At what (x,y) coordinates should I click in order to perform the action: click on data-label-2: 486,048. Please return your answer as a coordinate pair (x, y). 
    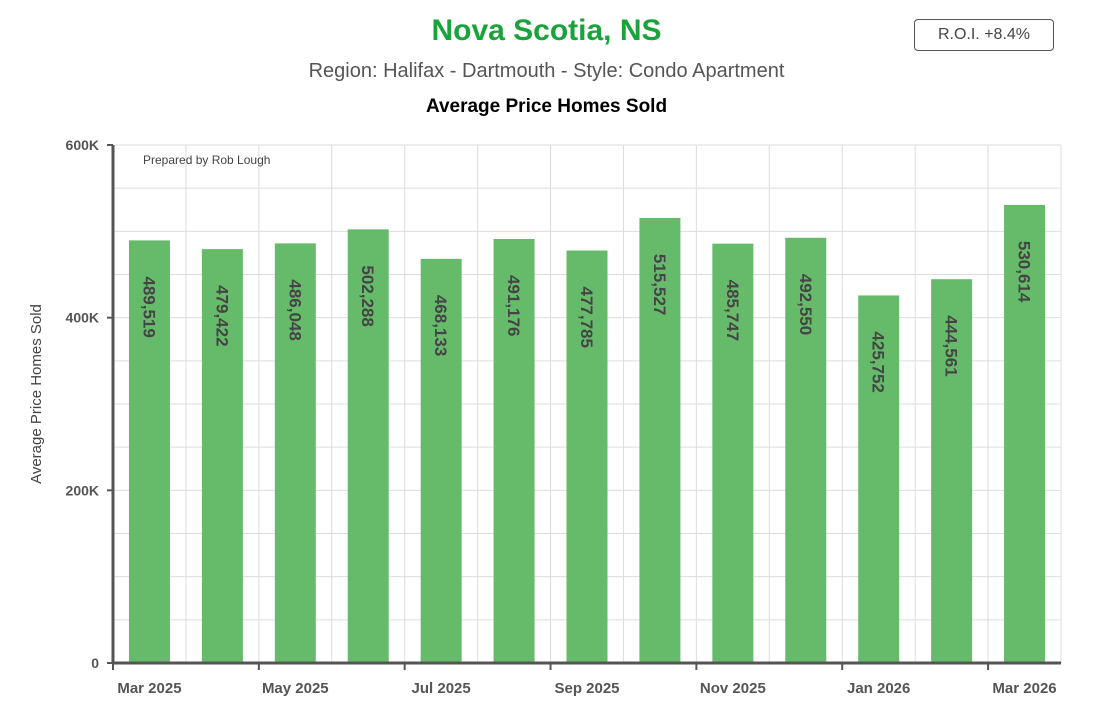
    Looking at the image, I should click on (294, 309).